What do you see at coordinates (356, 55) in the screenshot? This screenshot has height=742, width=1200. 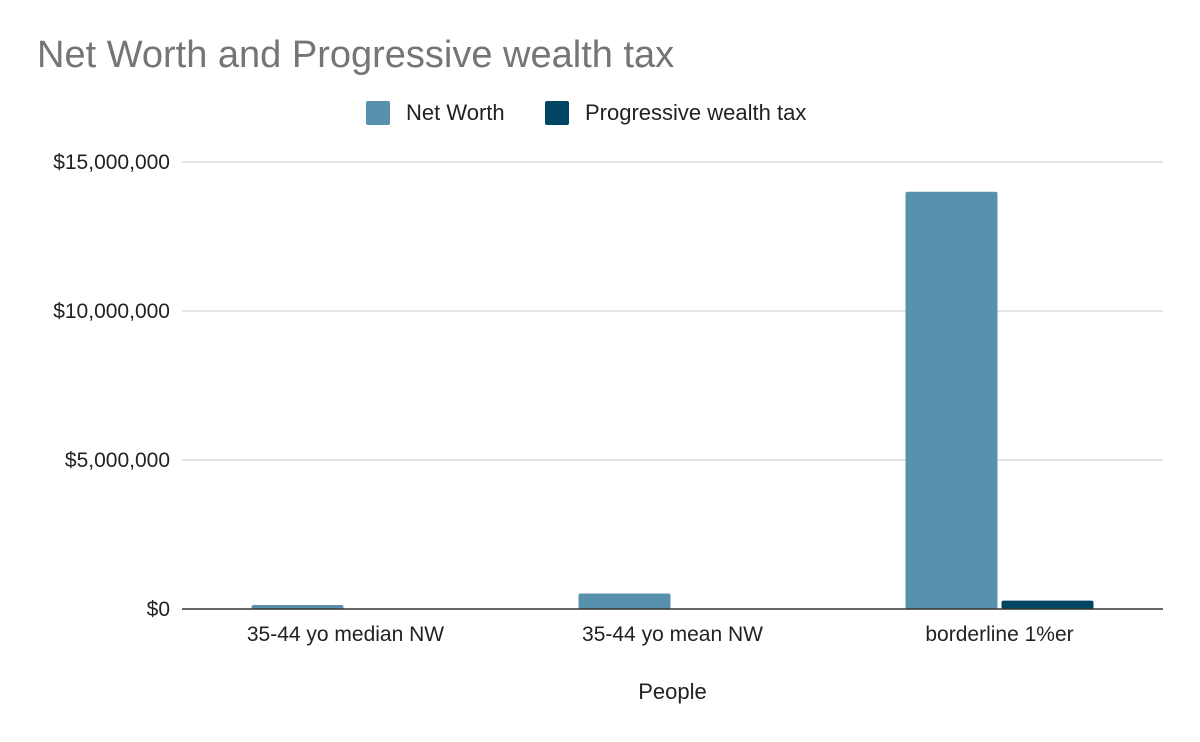 I see `chart-title: Net Worth and Progressive wealth tax` at bounding box center [356, 55].